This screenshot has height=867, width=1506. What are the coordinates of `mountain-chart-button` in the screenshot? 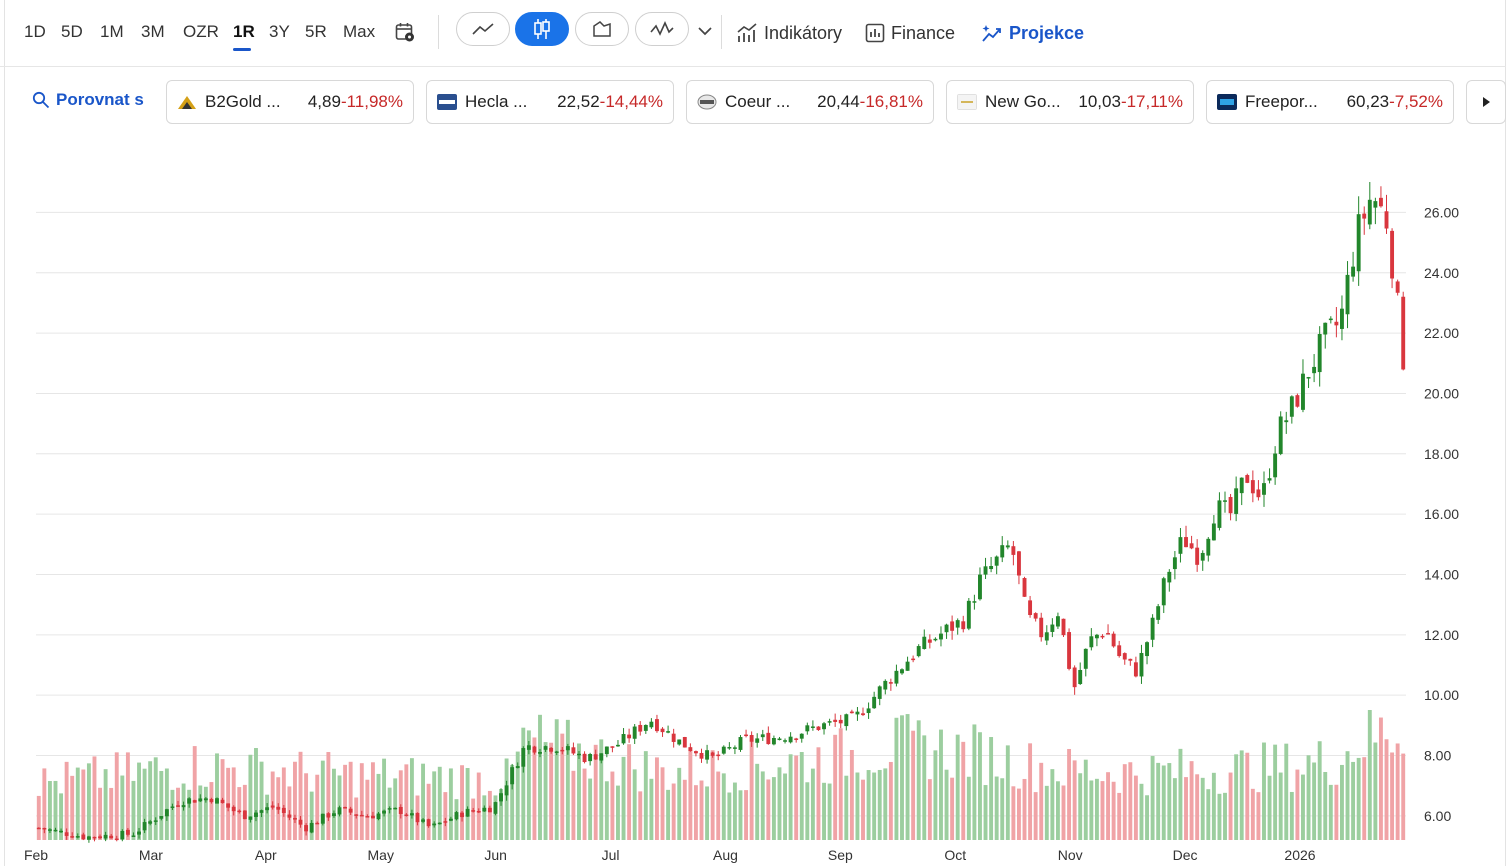 It's located at (662, 29).